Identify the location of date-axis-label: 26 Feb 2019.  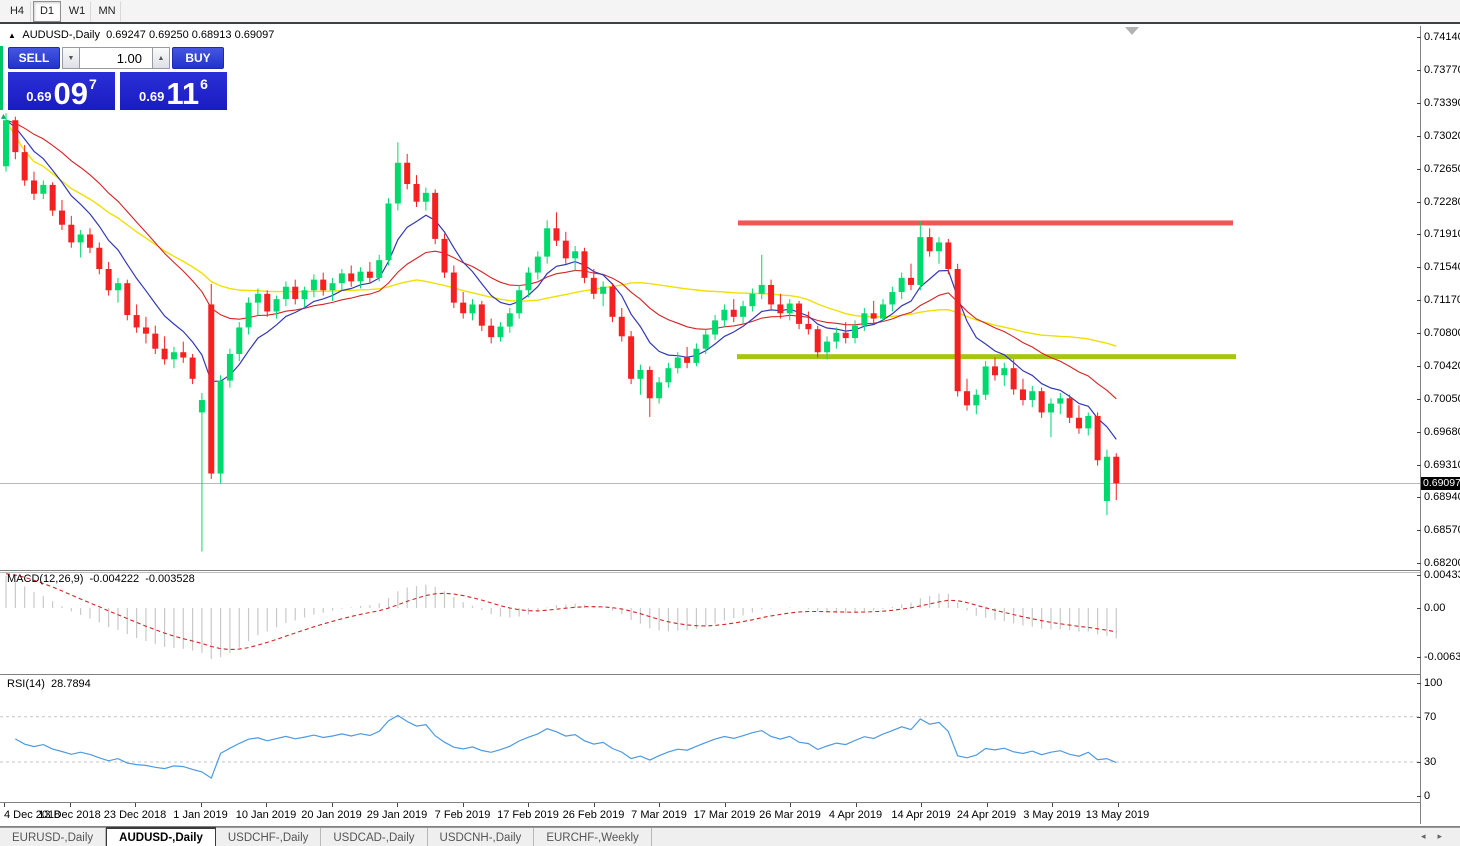
(593, 815).